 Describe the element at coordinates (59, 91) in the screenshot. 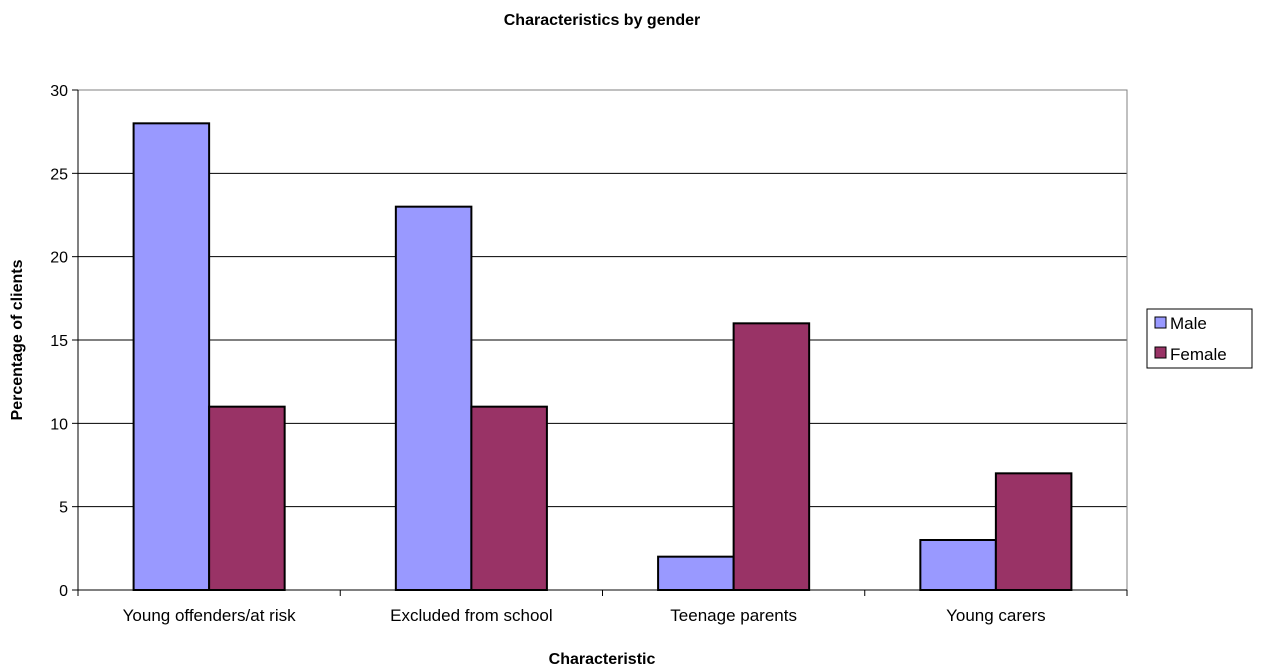

I see `y-tick-label: 30` at that location.